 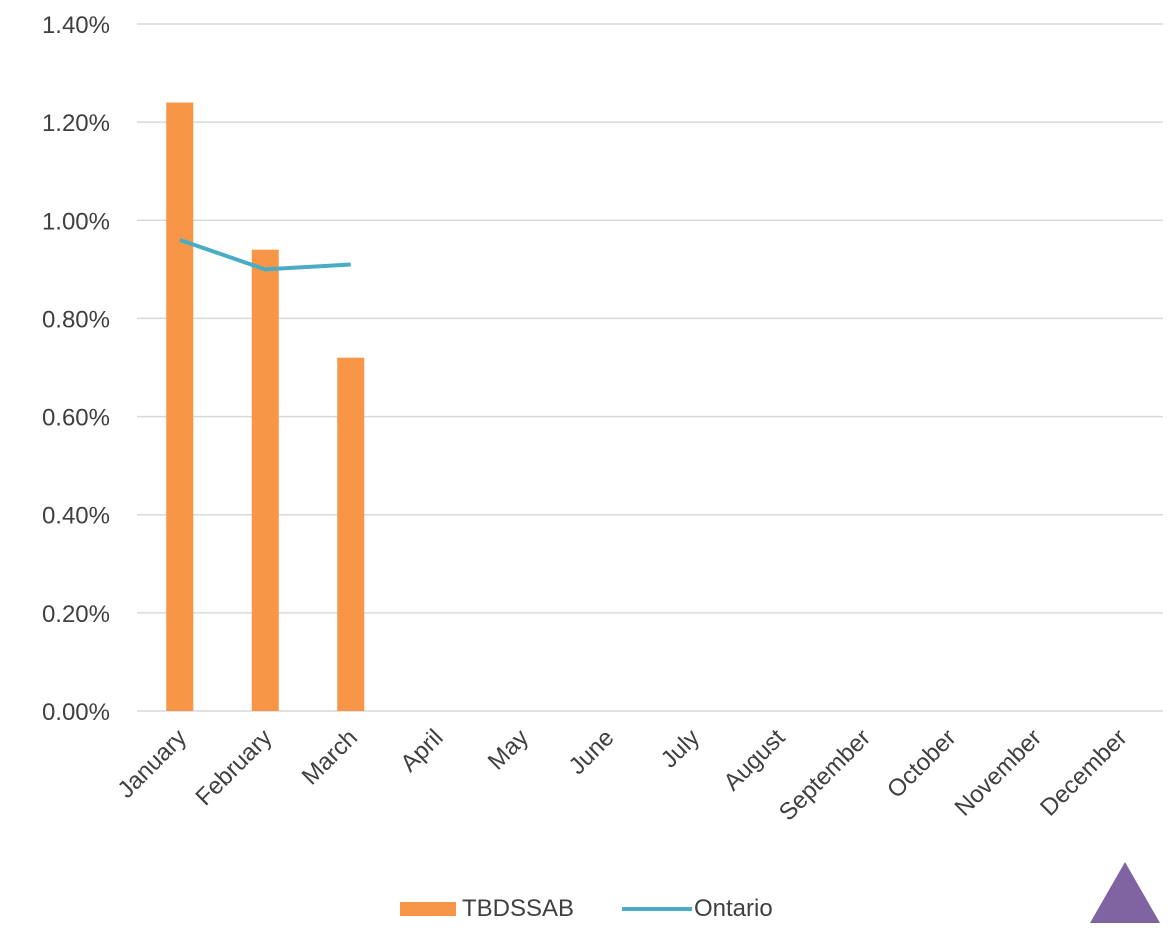 What do you see at coordinates (508, 749) in the screenshot?
I see `x-tick-label: May` at bounding box center [508, 749].